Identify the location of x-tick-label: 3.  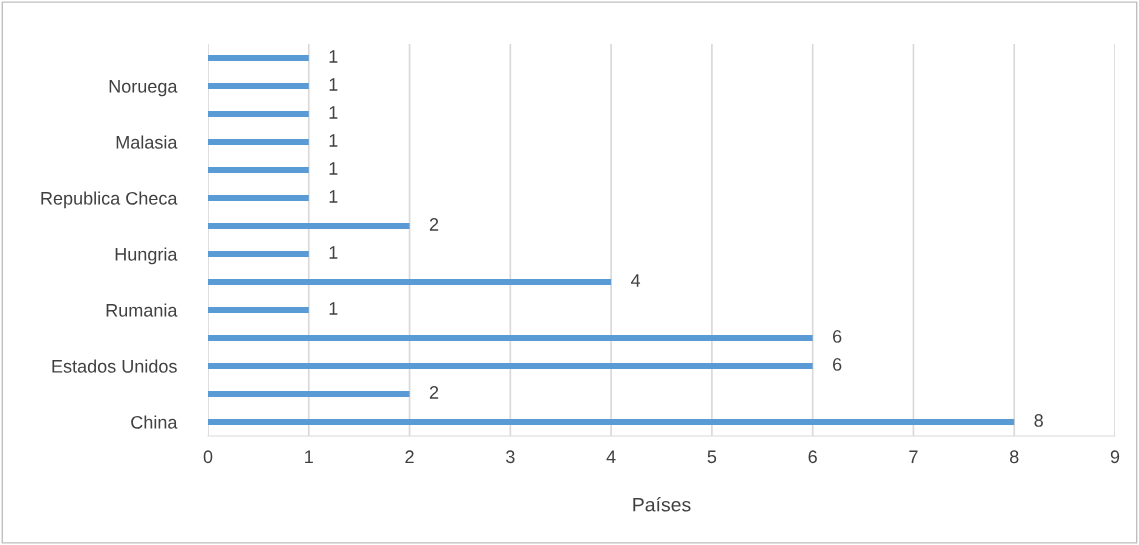
(510, 457).